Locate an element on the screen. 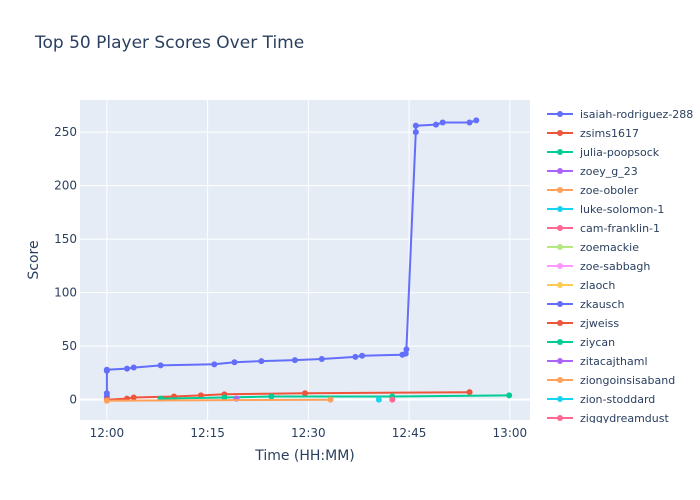 The width and height of the screenshot is (700, 500). legend-label: zlaoch is located at coordinates (597, 285).